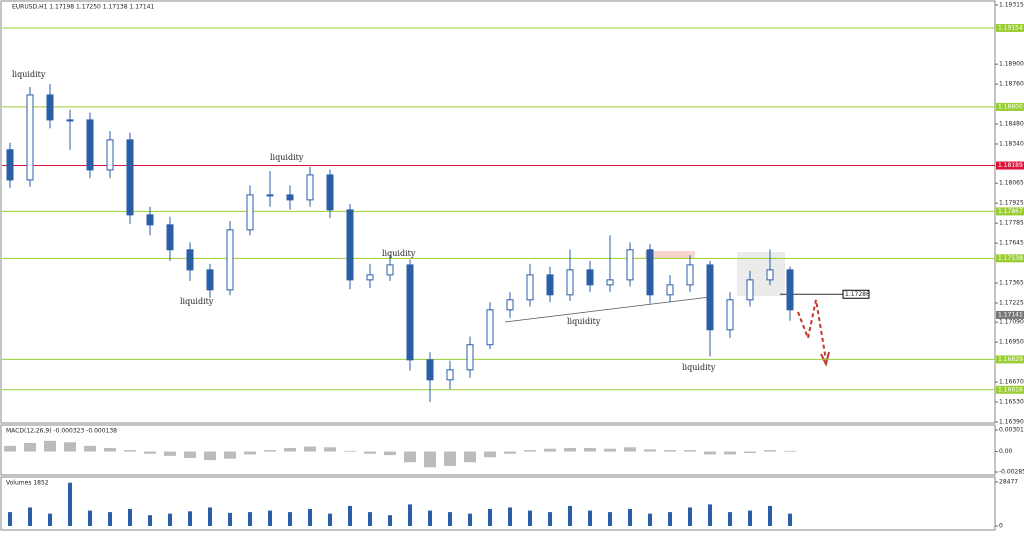  What do you see at coordinates (498, 503) in the screenshot?
I see `volume-panel` at bounding box center [498, 503].